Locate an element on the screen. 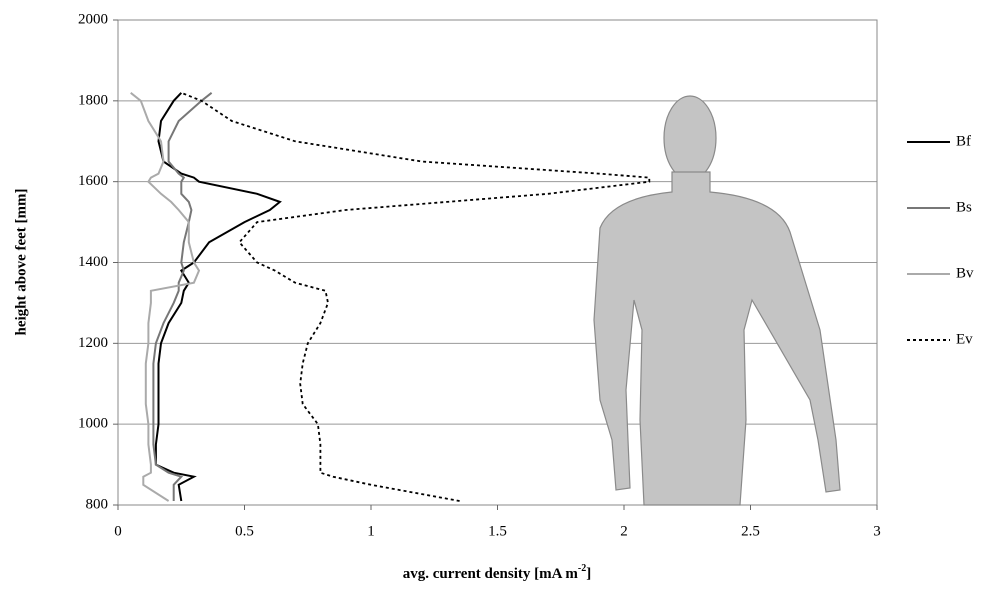 The height and width of the screenshot is (610, 1006). y-tick-label: 1600 is located at coordinates (93, 181).